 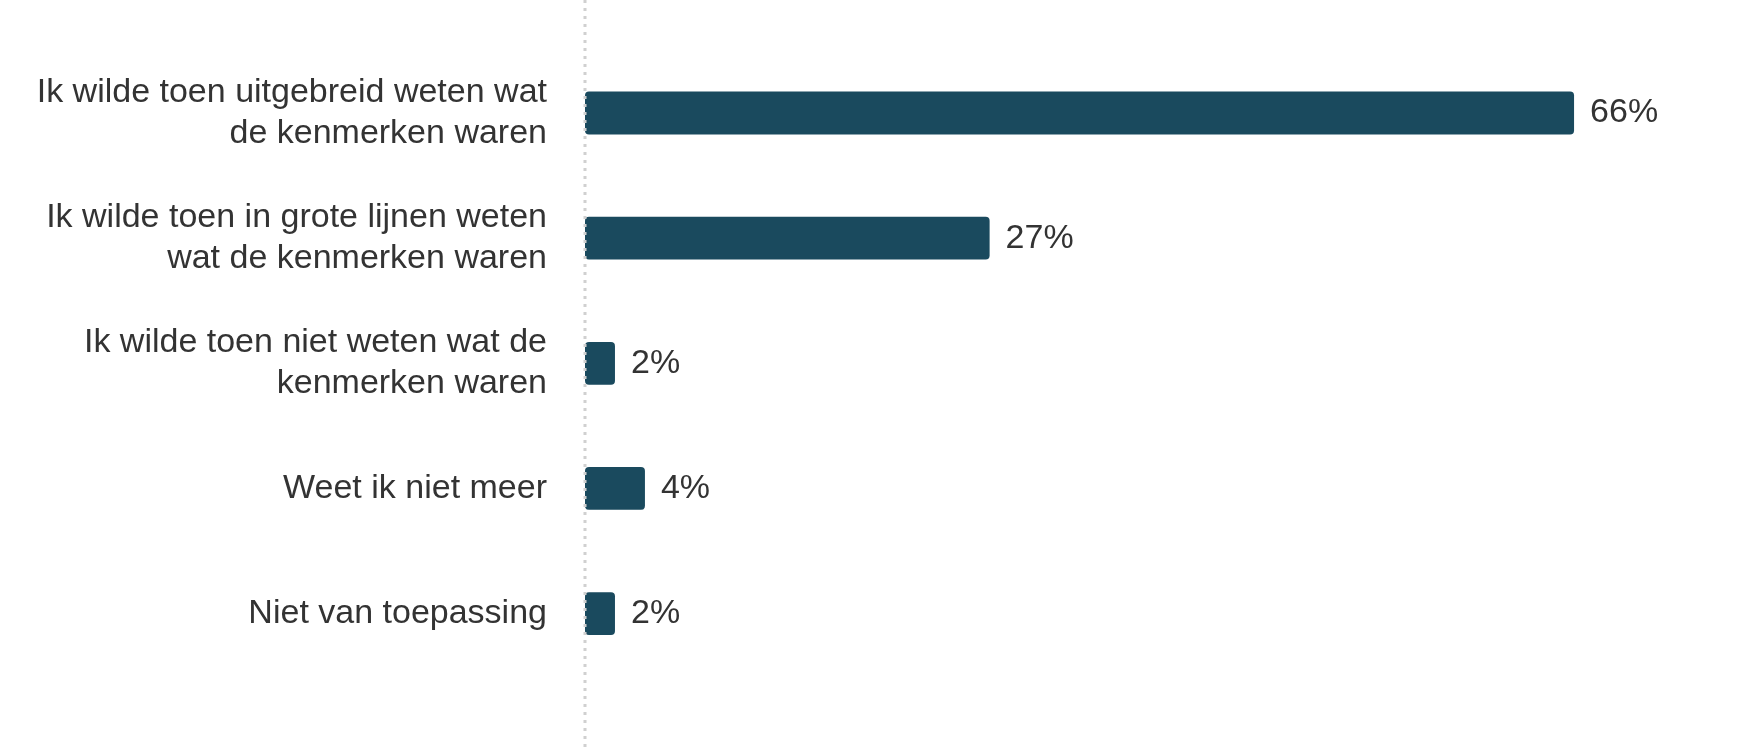 I want to click on y-tick-label: Weet ik niet meer, so click(x=415, y=485).